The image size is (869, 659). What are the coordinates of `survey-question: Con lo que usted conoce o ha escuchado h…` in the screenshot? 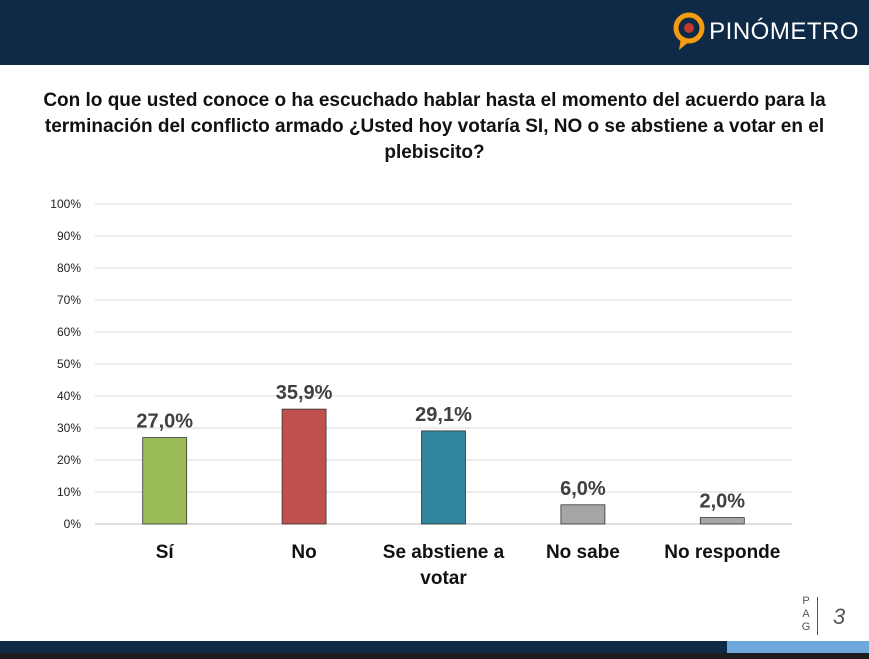 It's located at (434, 126).